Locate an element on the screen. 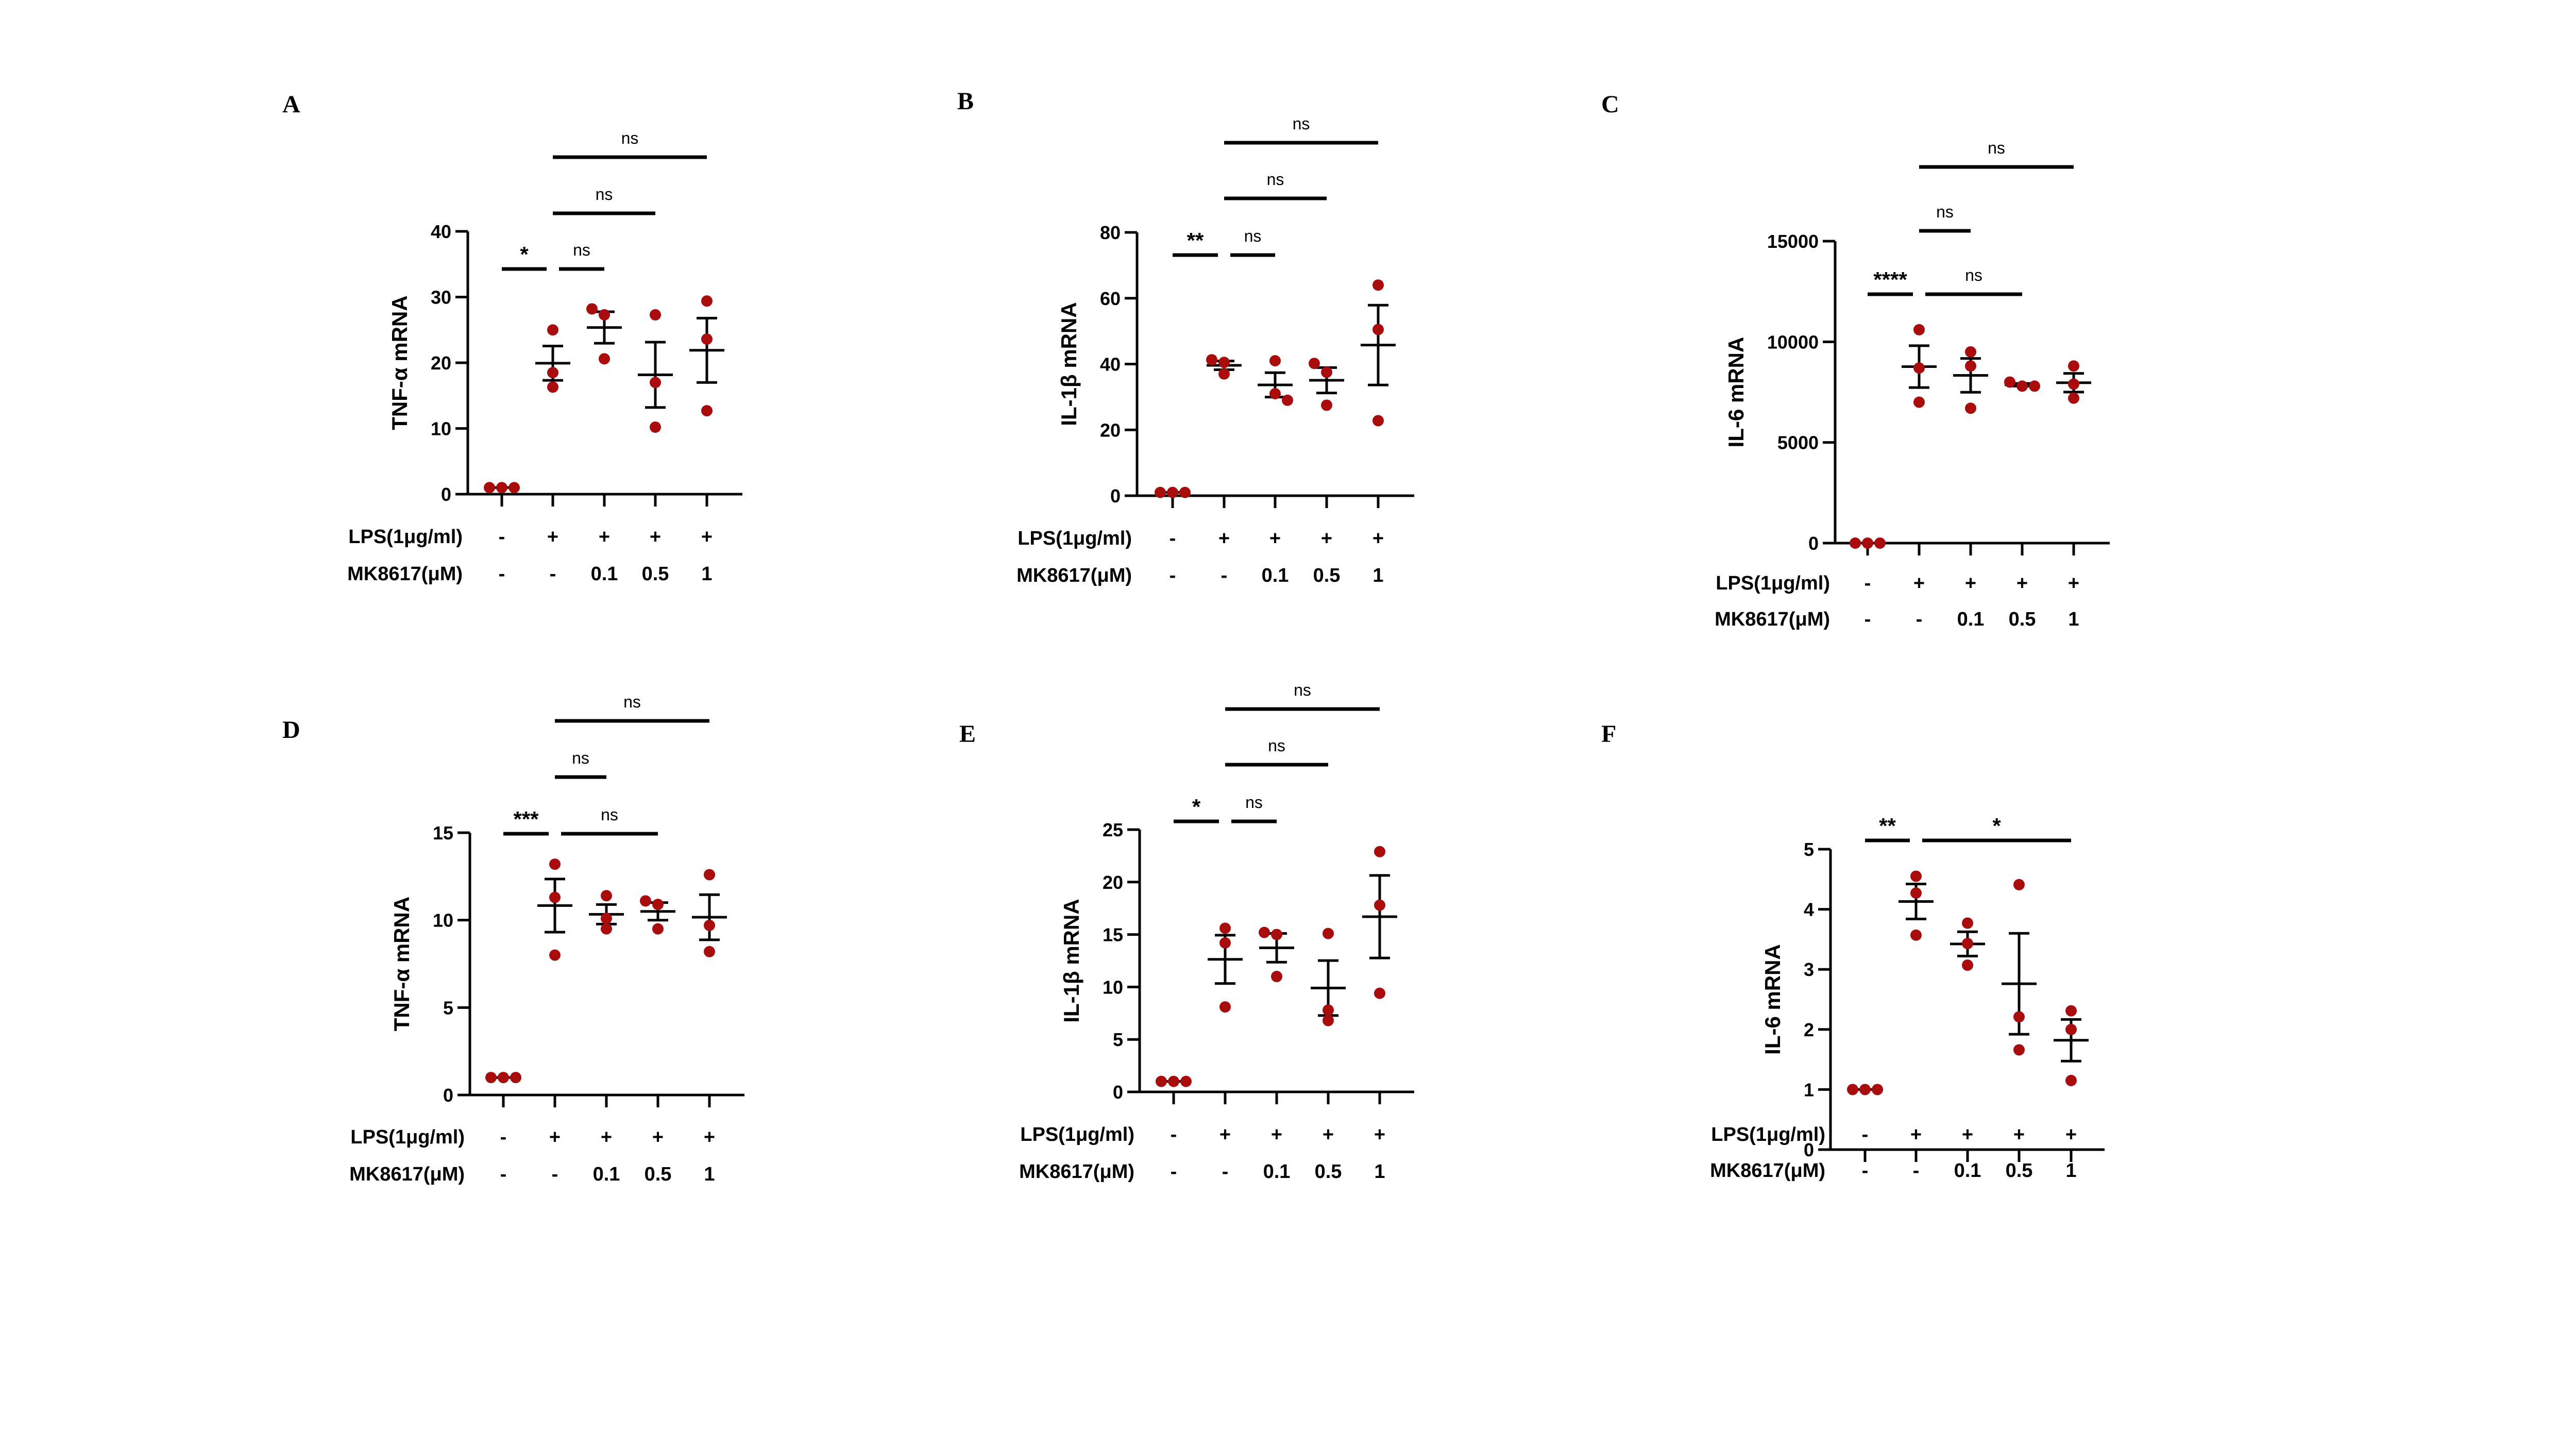 This screenshot has height=1449, width=2576. significance-label: *** is located at coordinates (526, 819).